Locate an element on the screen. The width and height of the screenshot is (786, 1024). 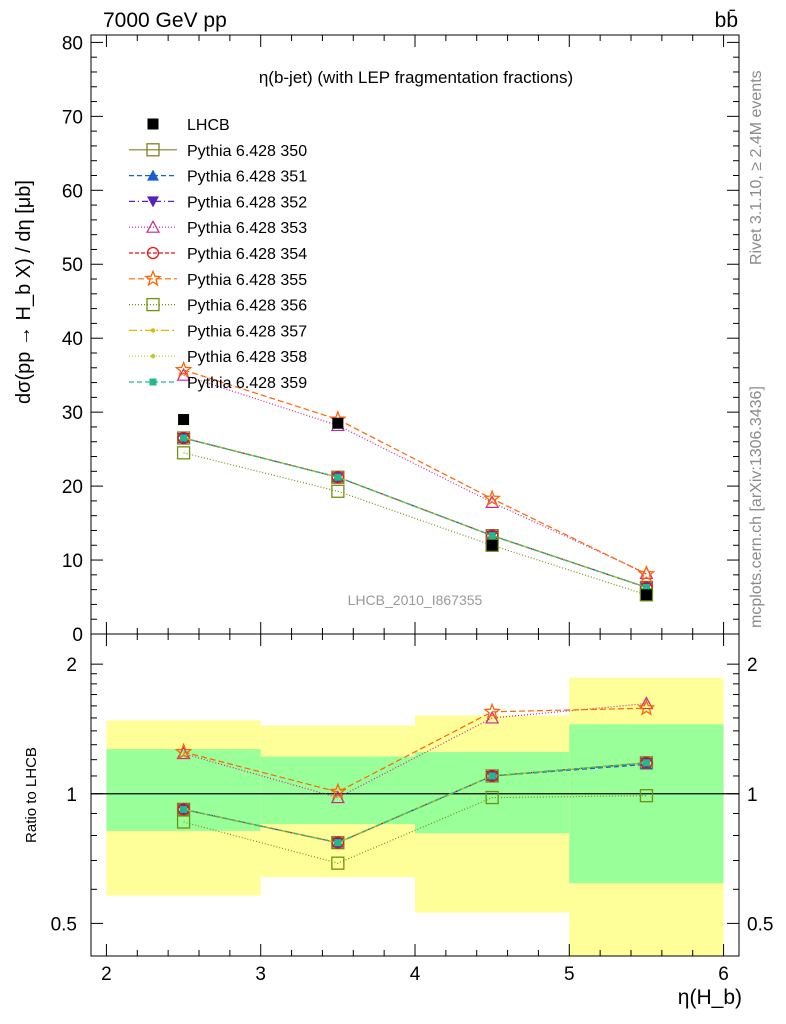
y-tick-label: 20 is located at coordinates (72, 487).